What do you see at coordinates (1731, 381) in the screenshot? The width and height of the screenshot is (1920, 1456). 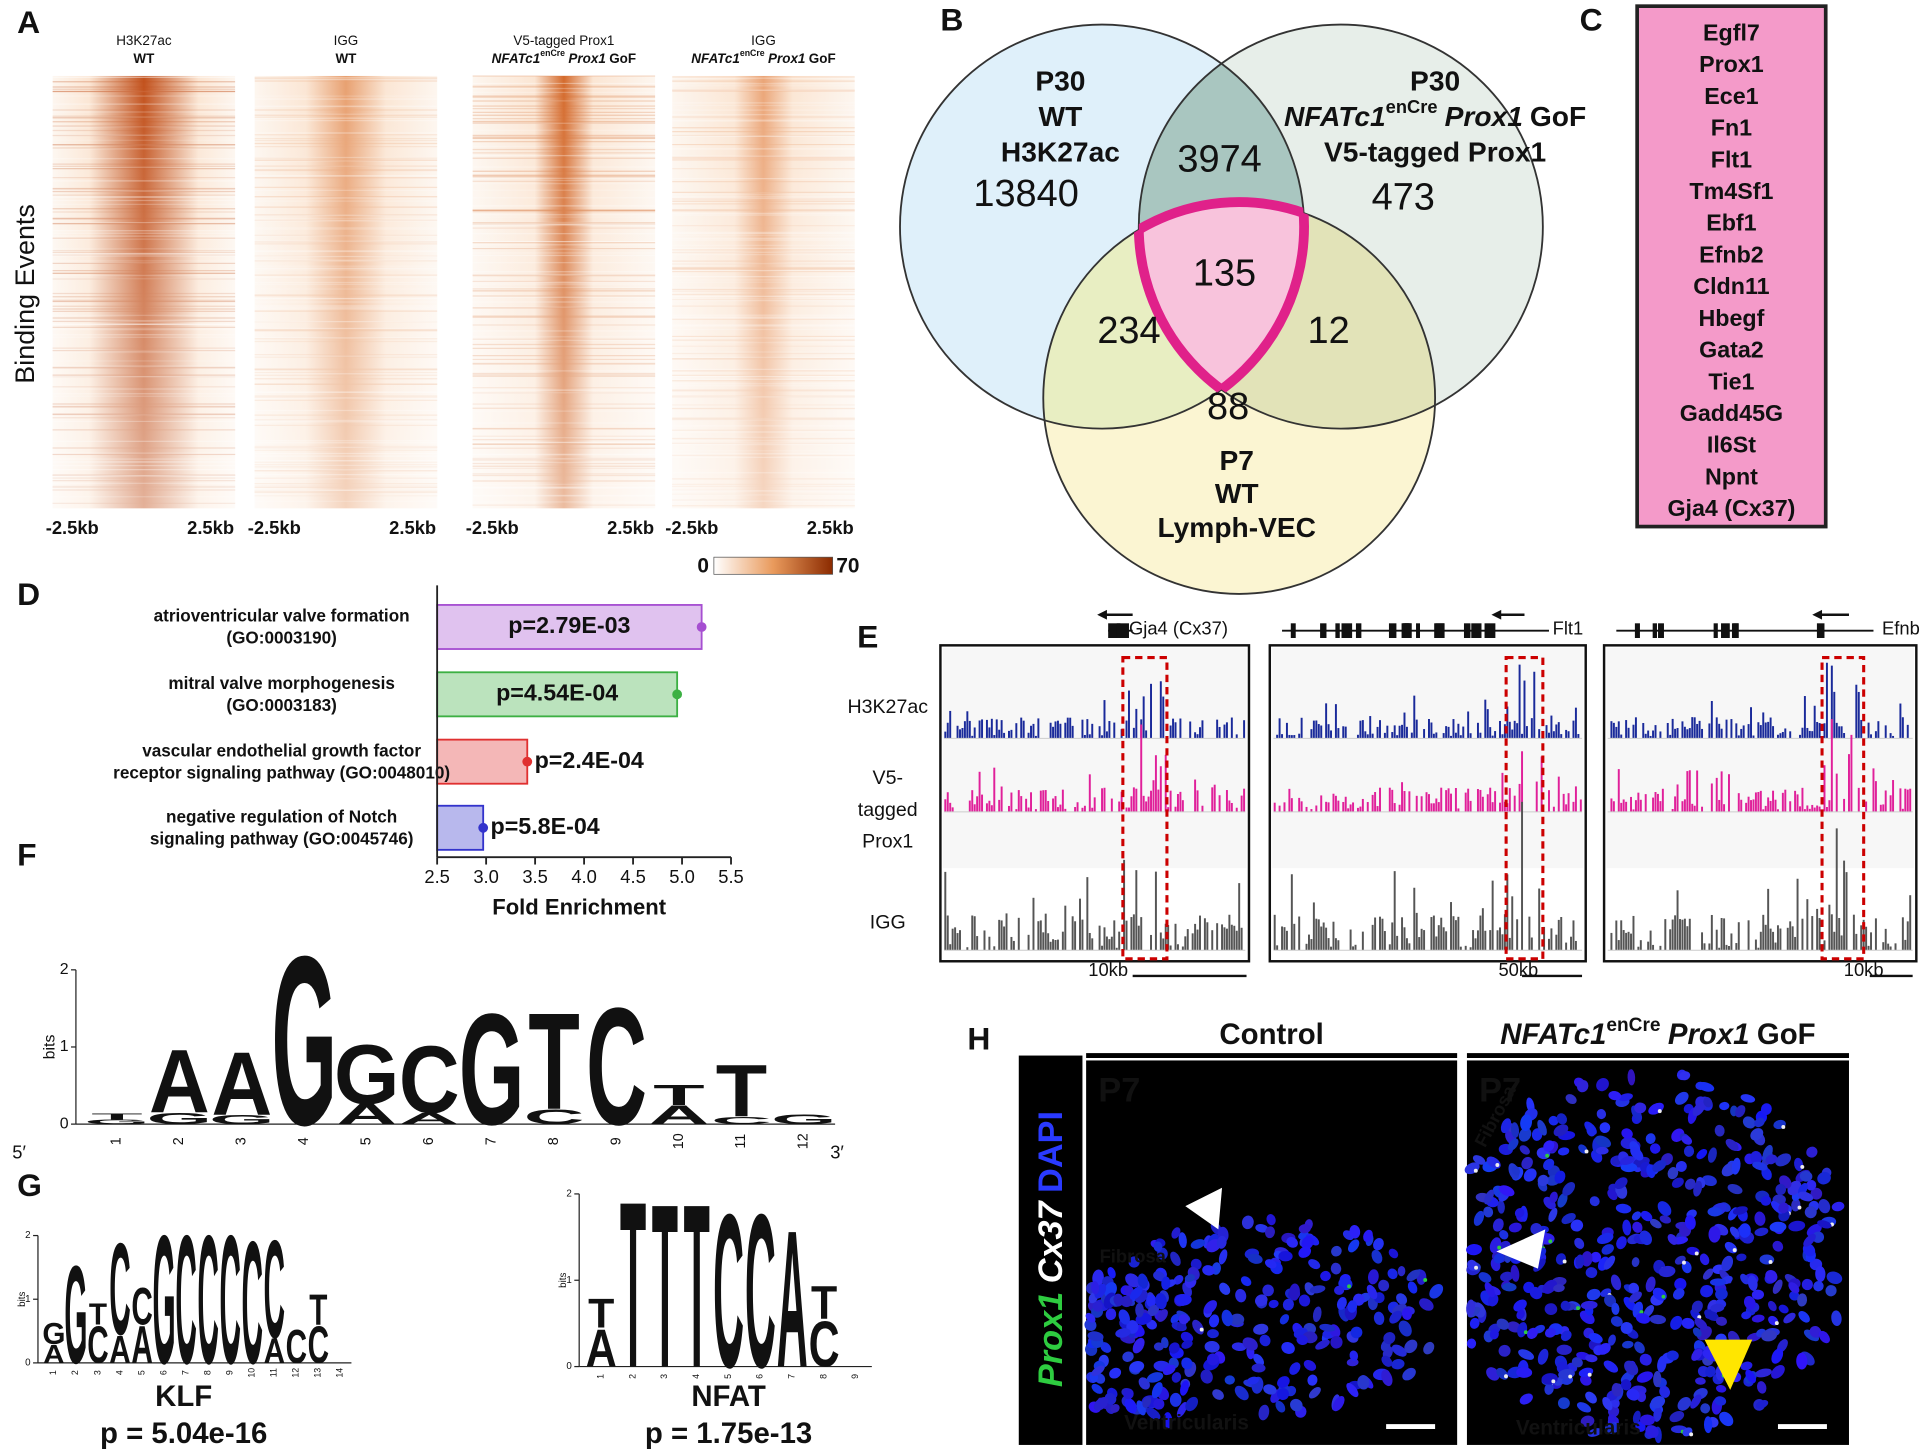 I see `gene-name: Tie1` at bounding box center [1731, 381].